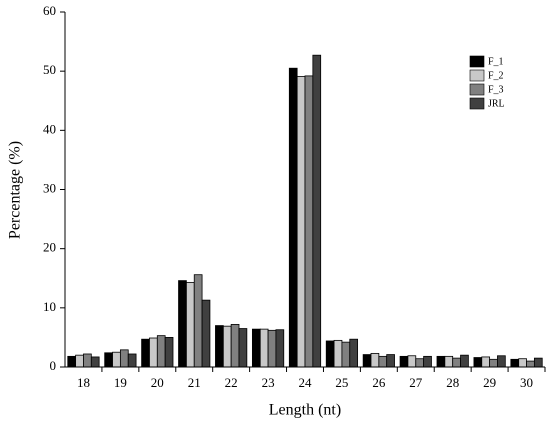 The height and width of the screenshot is (428, 550). I want to click on x-tick-label: 28, so click(452, 382).